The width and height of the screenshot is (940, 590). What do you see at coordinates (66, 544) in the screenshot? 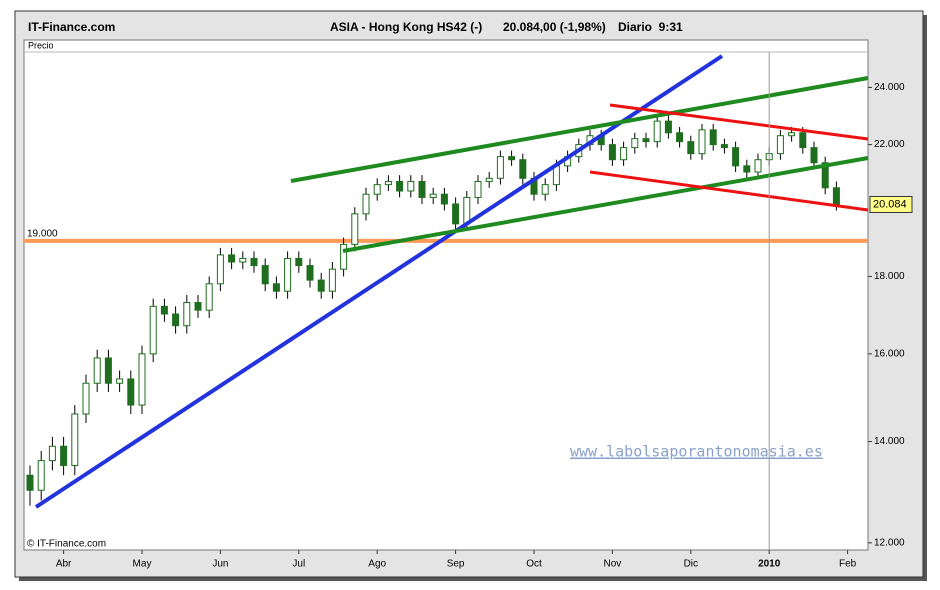
I see `copyright: © IT-Finance.com` at bounding box center [66, 544].